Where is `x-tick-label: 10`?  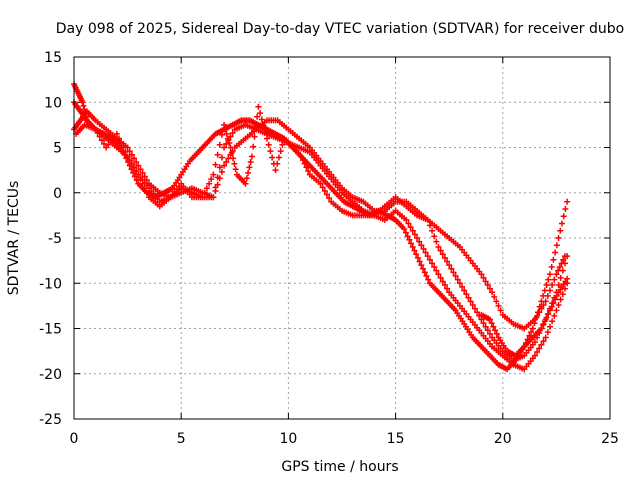
x-tick-label: 10 is located at coordinates (288, 439).